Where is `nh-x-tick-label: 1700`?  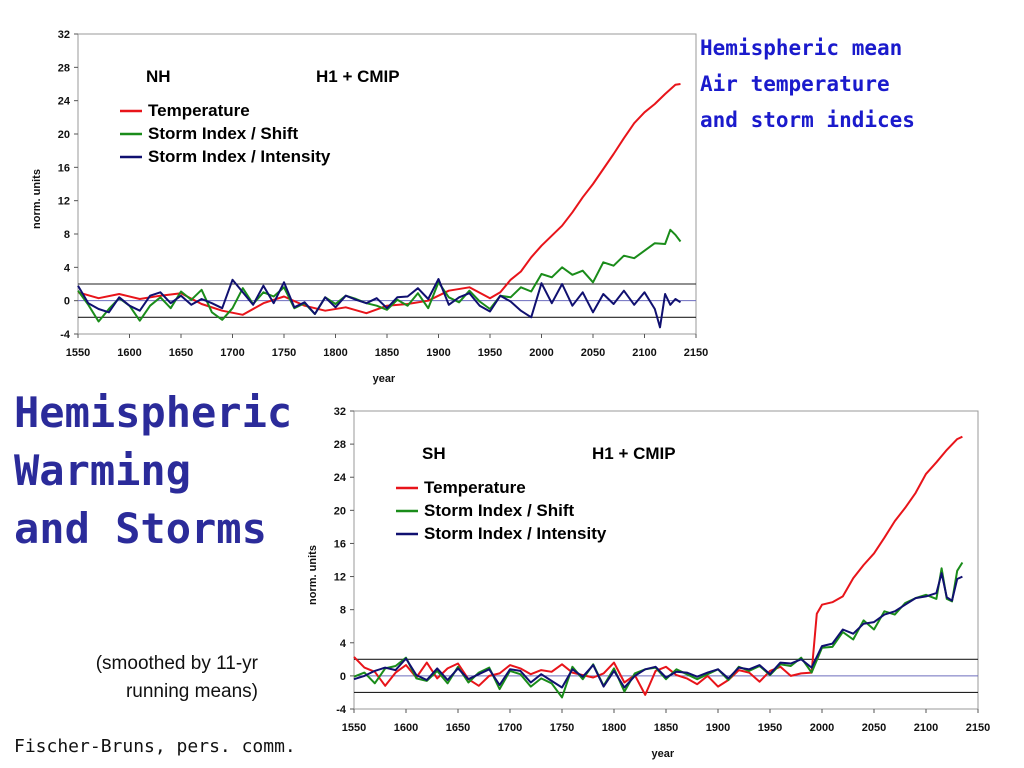
nh-x-tick-label: 1700 is located at coordinates (232, 353).